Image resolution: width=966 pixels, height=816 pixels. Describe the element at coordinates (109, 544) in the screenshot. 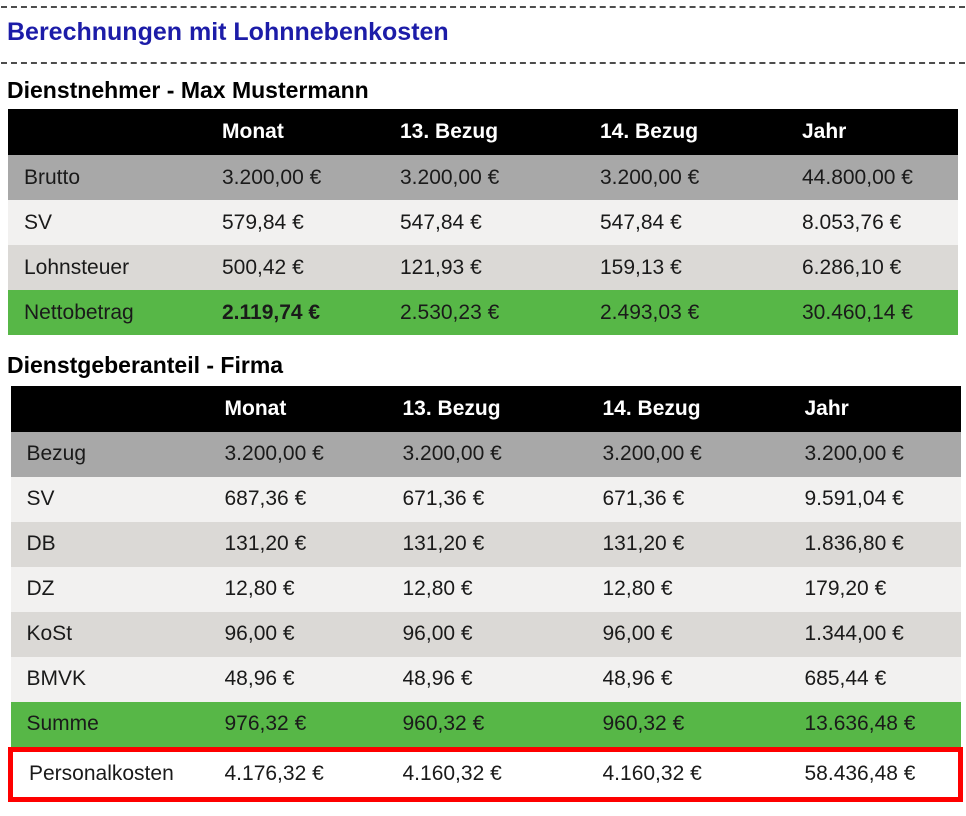

I see `row-label: DB` at that location.